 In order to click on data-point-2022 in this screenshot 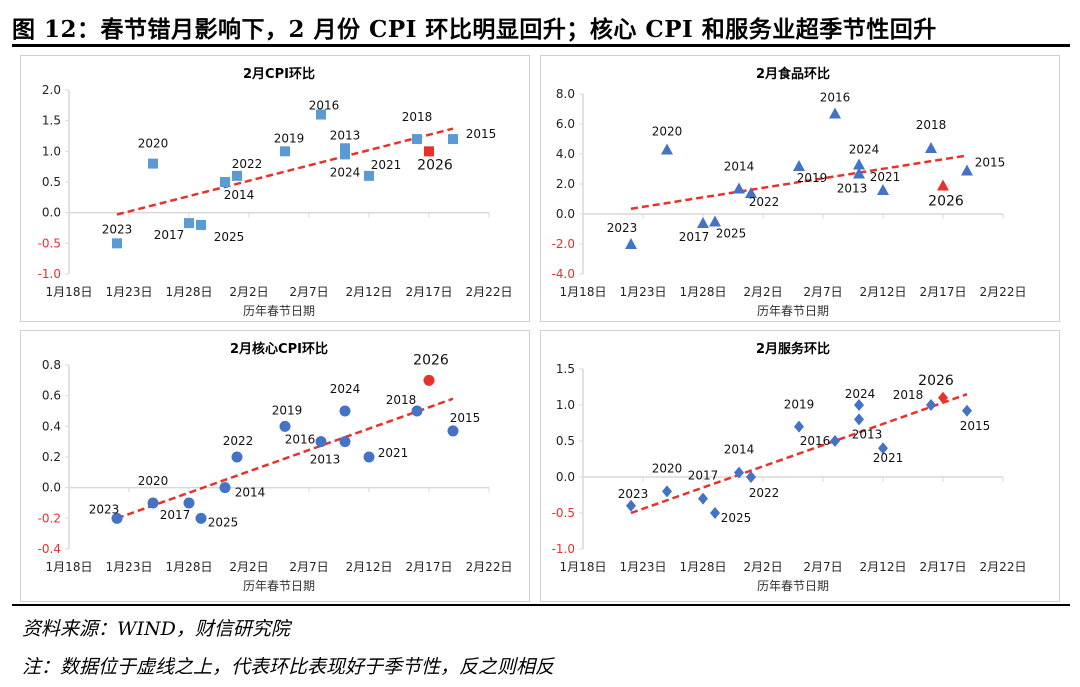, I will do `click(751, 192)`.